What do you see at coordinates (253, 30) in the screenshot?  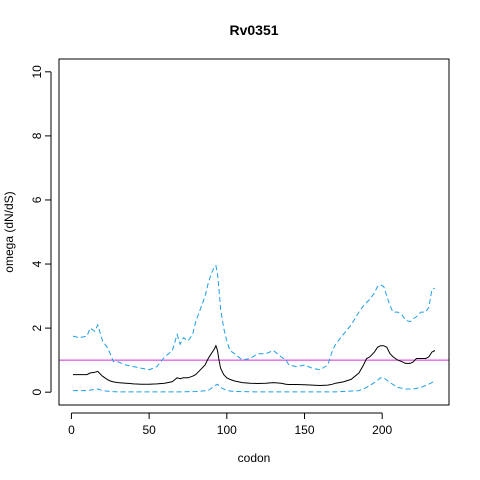 I see `chart-title: Rv0351` at bounding box center [253, 30].